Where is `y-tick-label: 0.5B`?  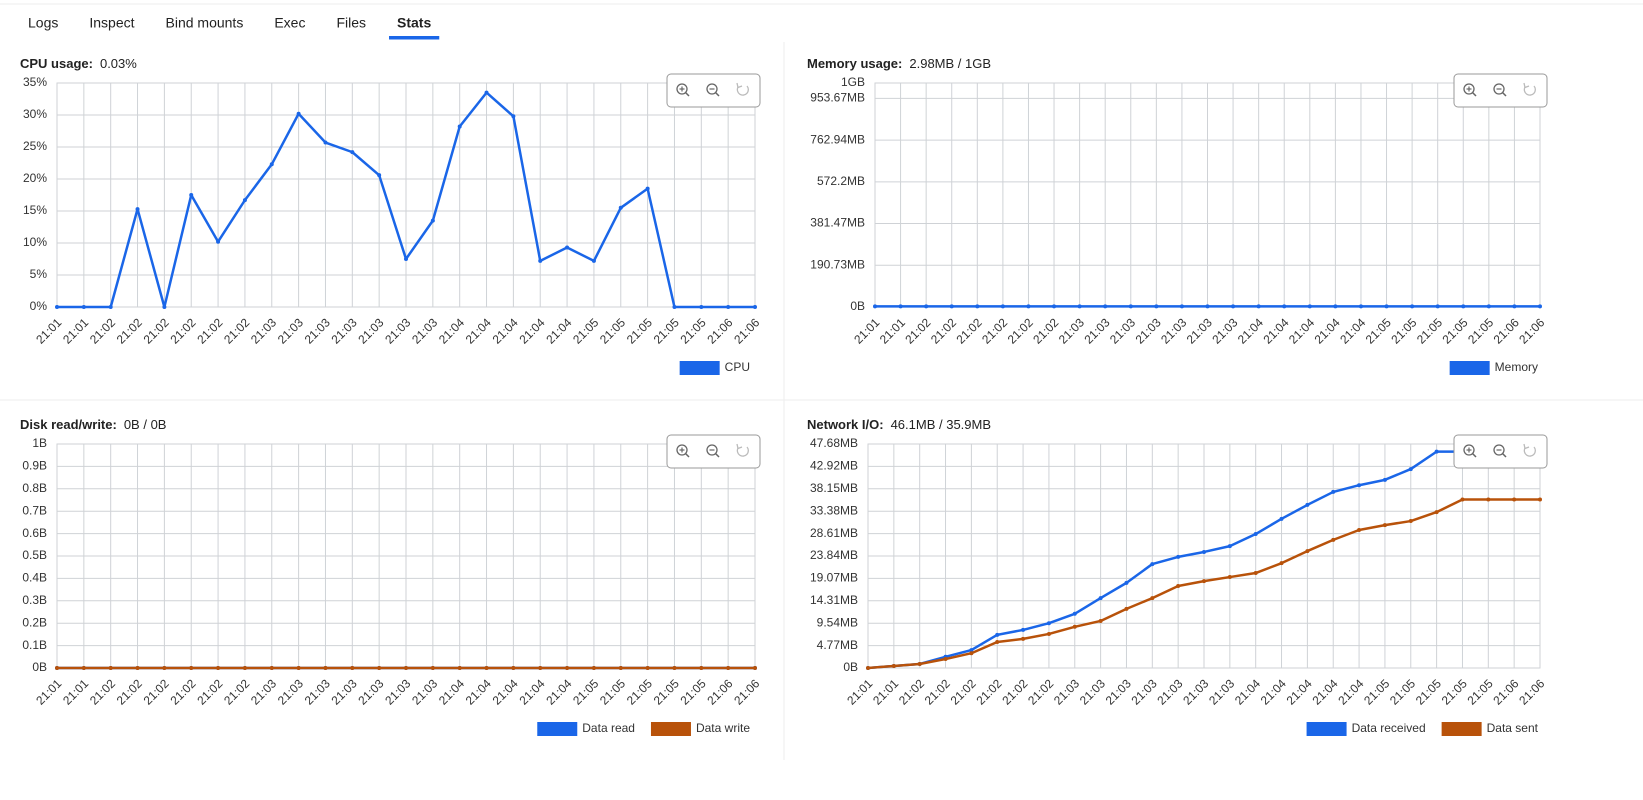
y-tick-label: 0.5B is located at coordinates (34, 555).